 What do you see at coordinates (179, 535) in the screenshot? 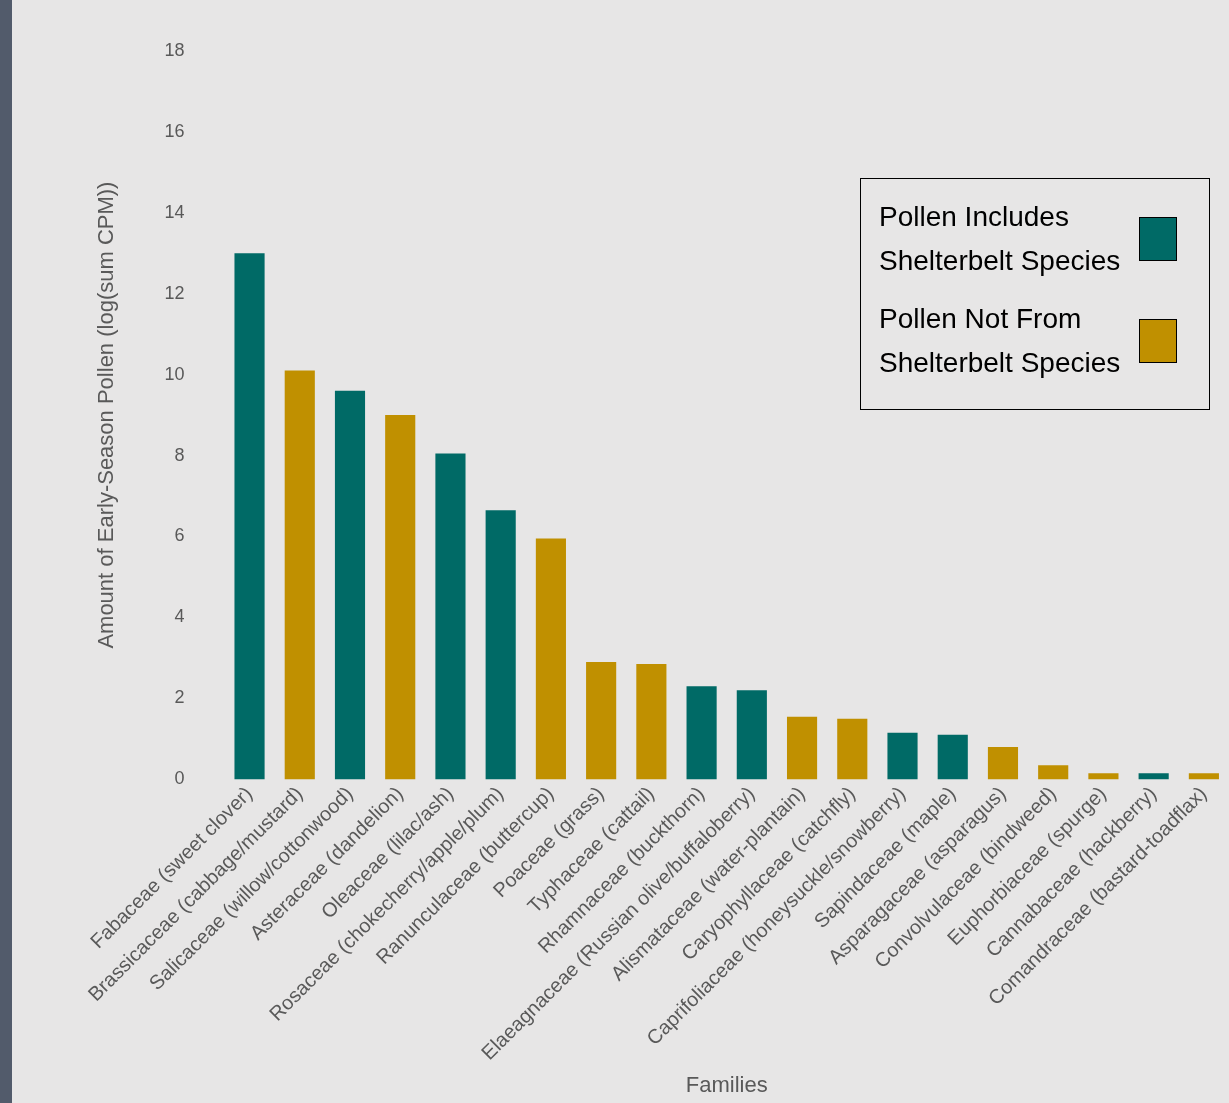
I see `y-tick-label: 6` at bounding box center [179, 535].